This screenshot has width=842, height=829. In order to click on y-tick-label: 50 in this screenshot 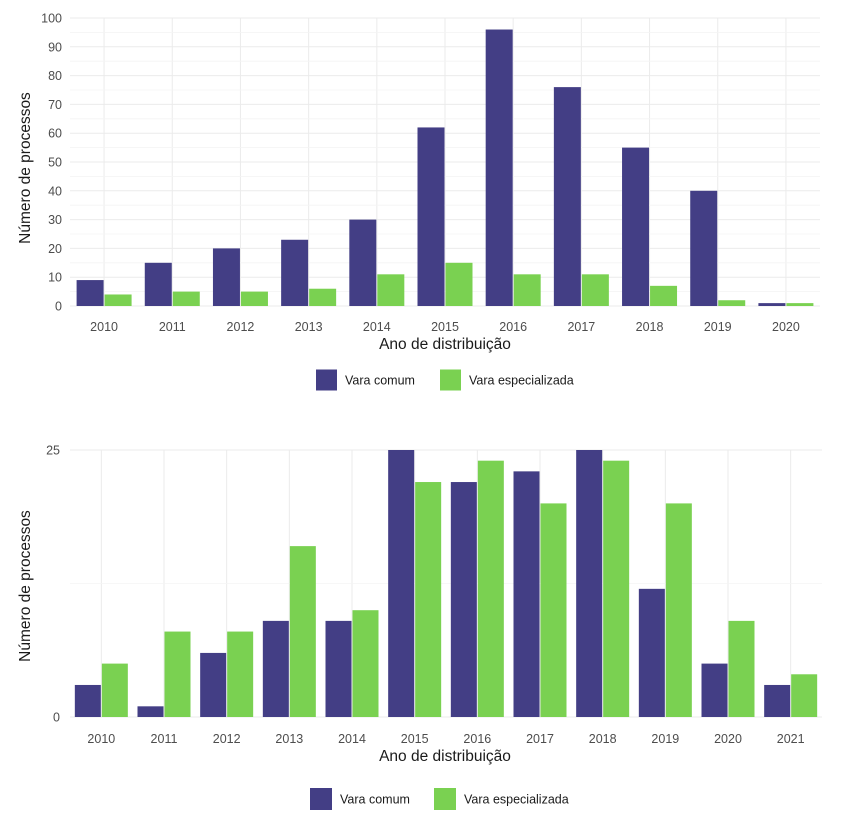, I will do `click(55, 163)`.